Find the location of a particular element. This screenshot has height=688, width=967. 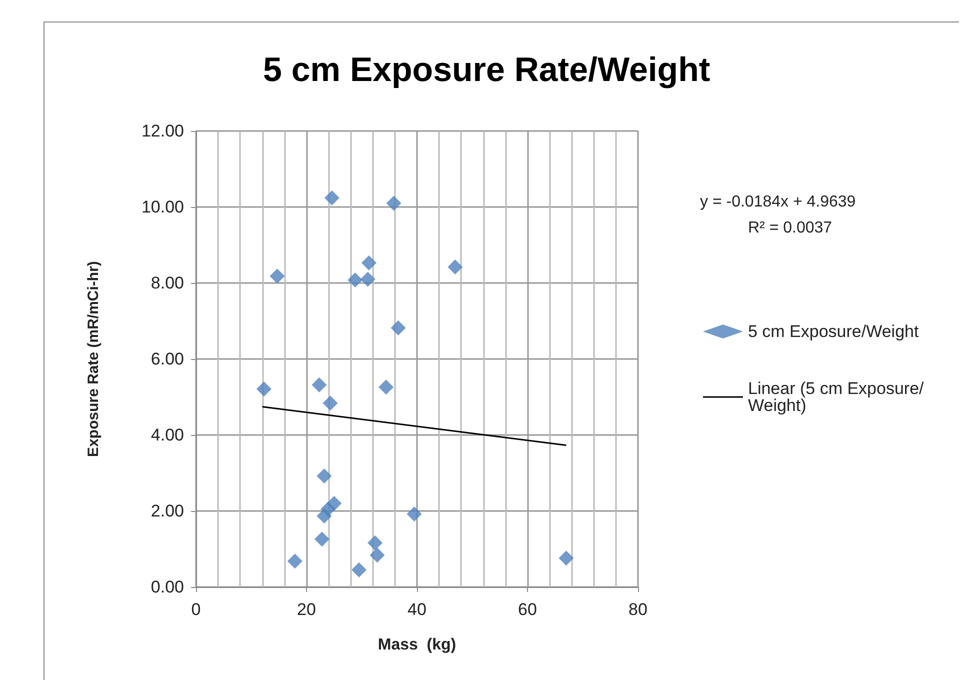

chart-title: 5 cm Exposure Rate/Weight is located at coordinates (486, 70).